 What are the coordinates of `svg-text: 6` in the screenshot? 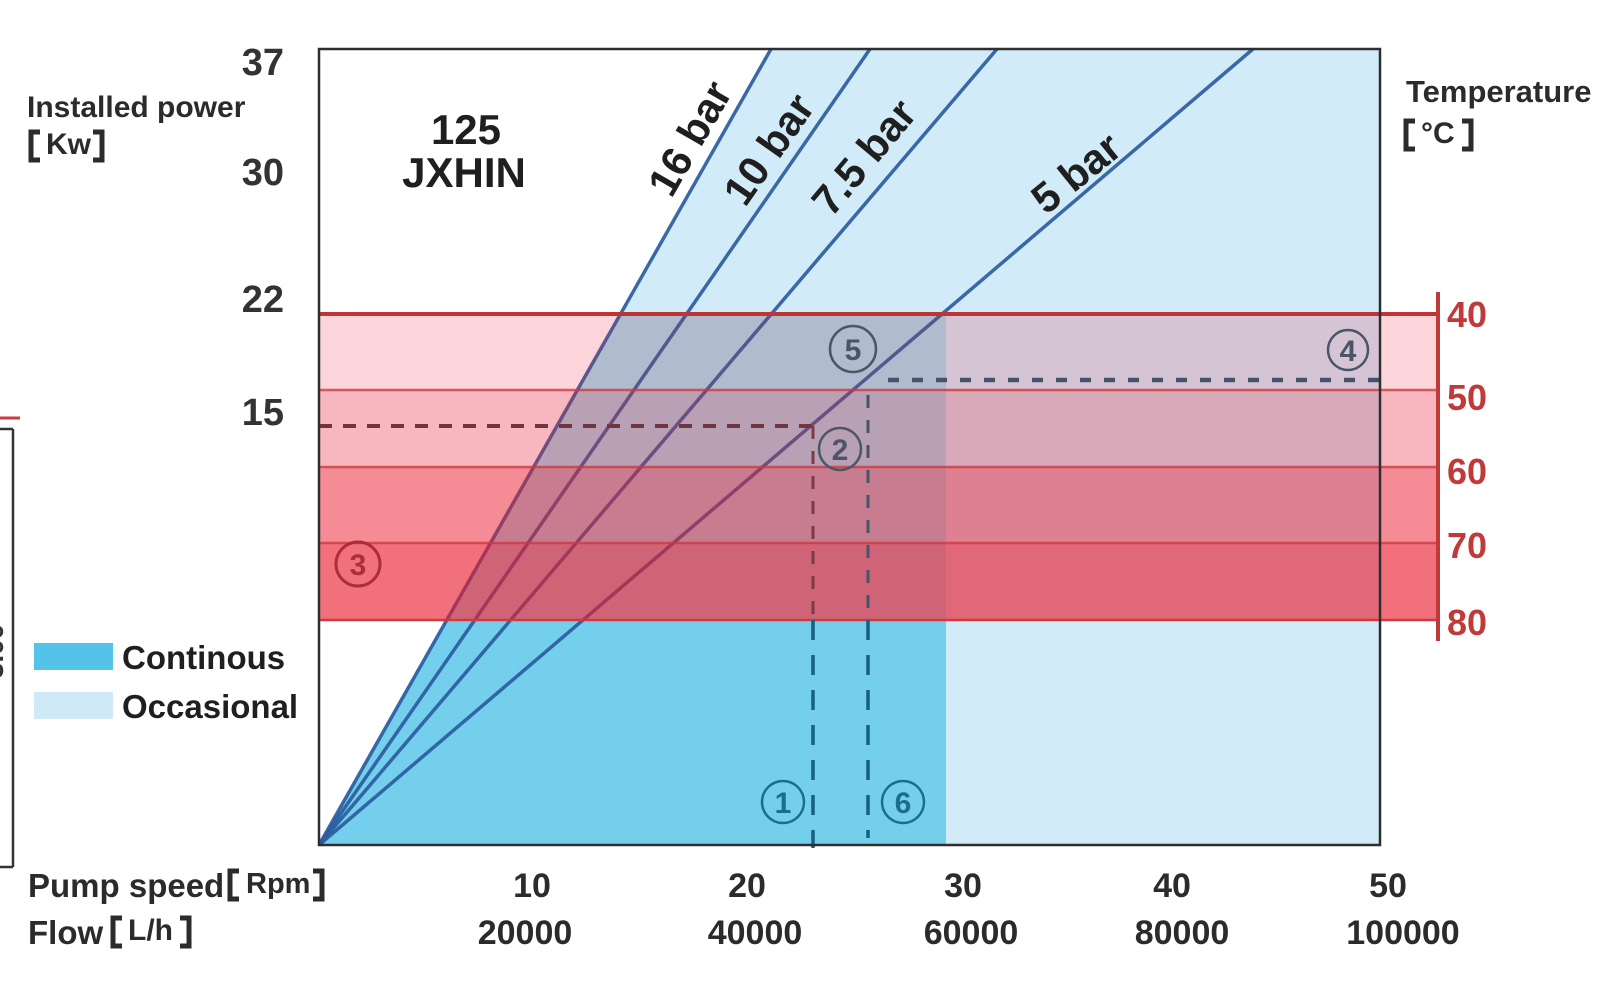 It's located at (903, 803).